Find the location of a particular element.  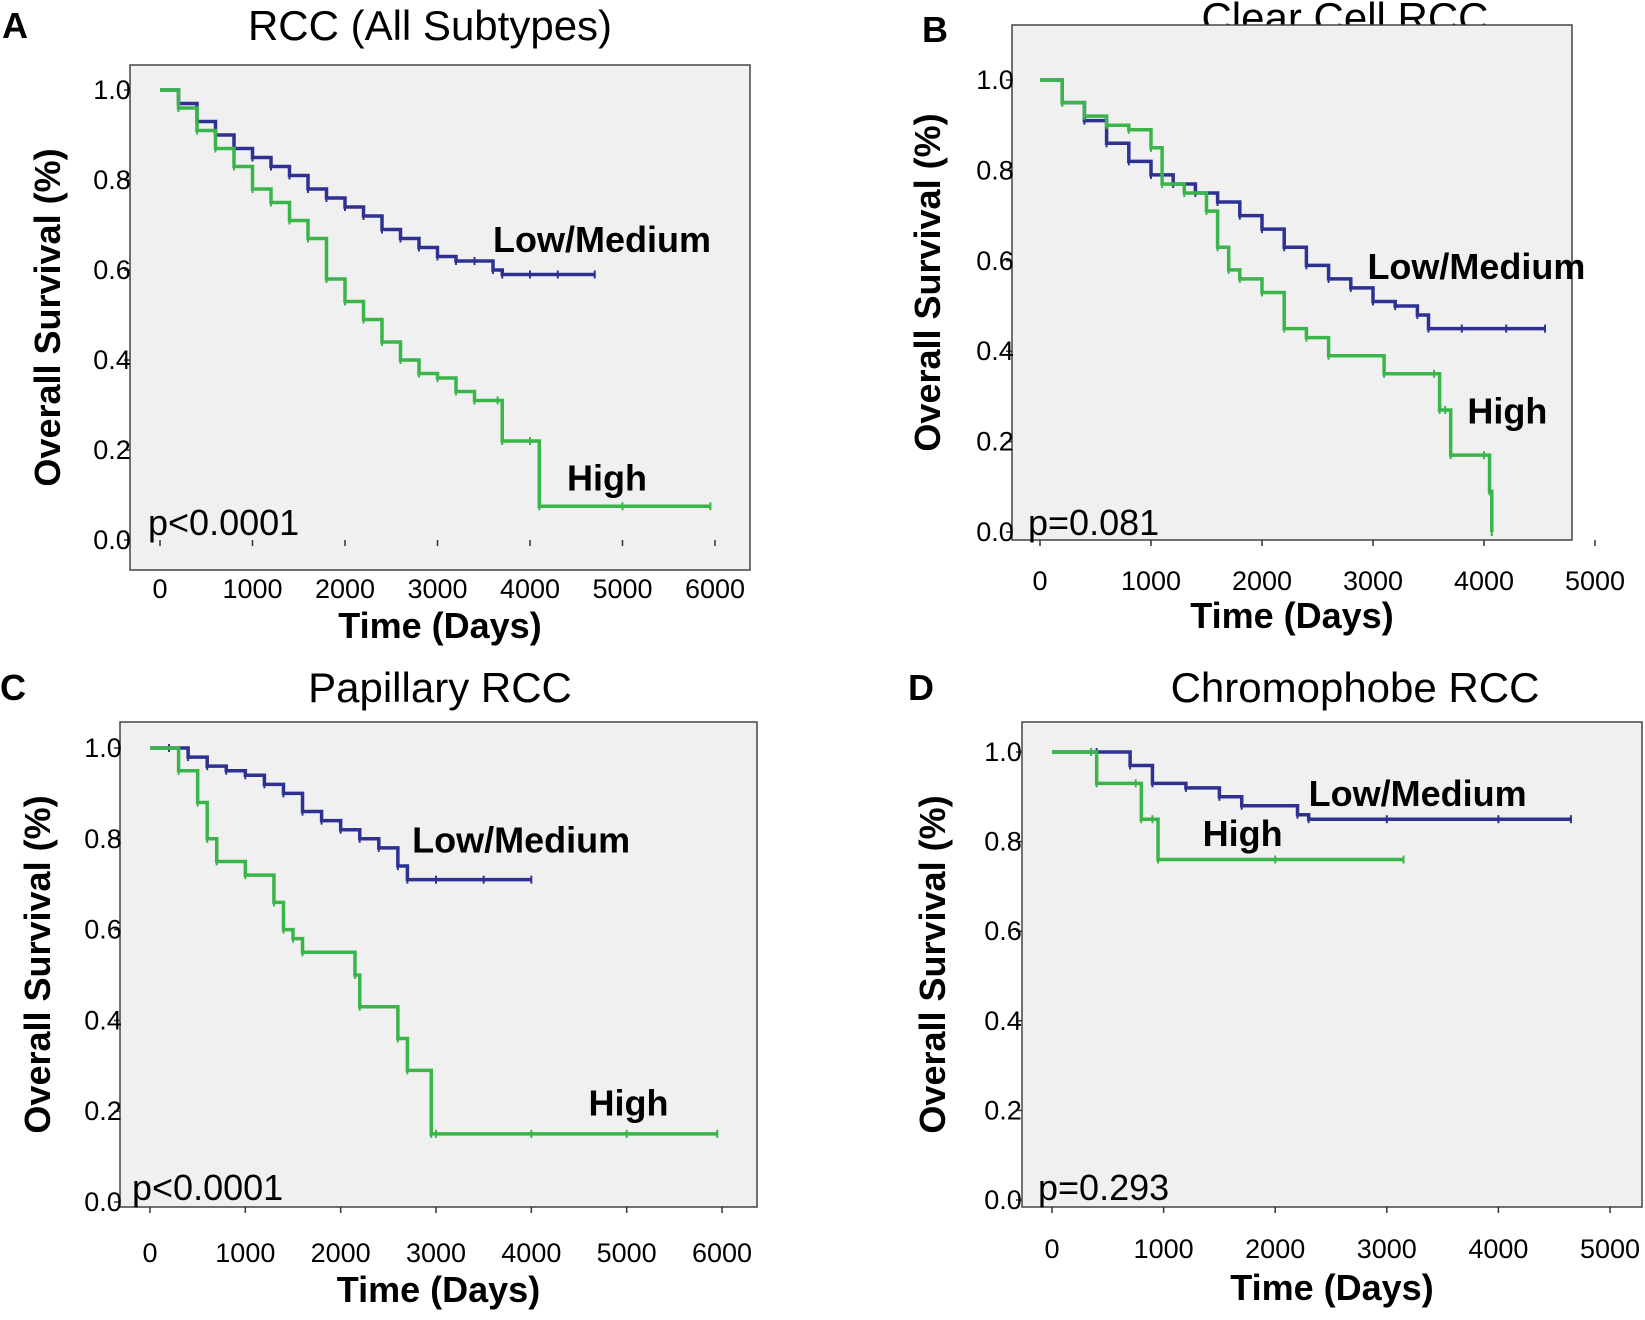

series-line-low-medium is located at coordinates (1293, 204).